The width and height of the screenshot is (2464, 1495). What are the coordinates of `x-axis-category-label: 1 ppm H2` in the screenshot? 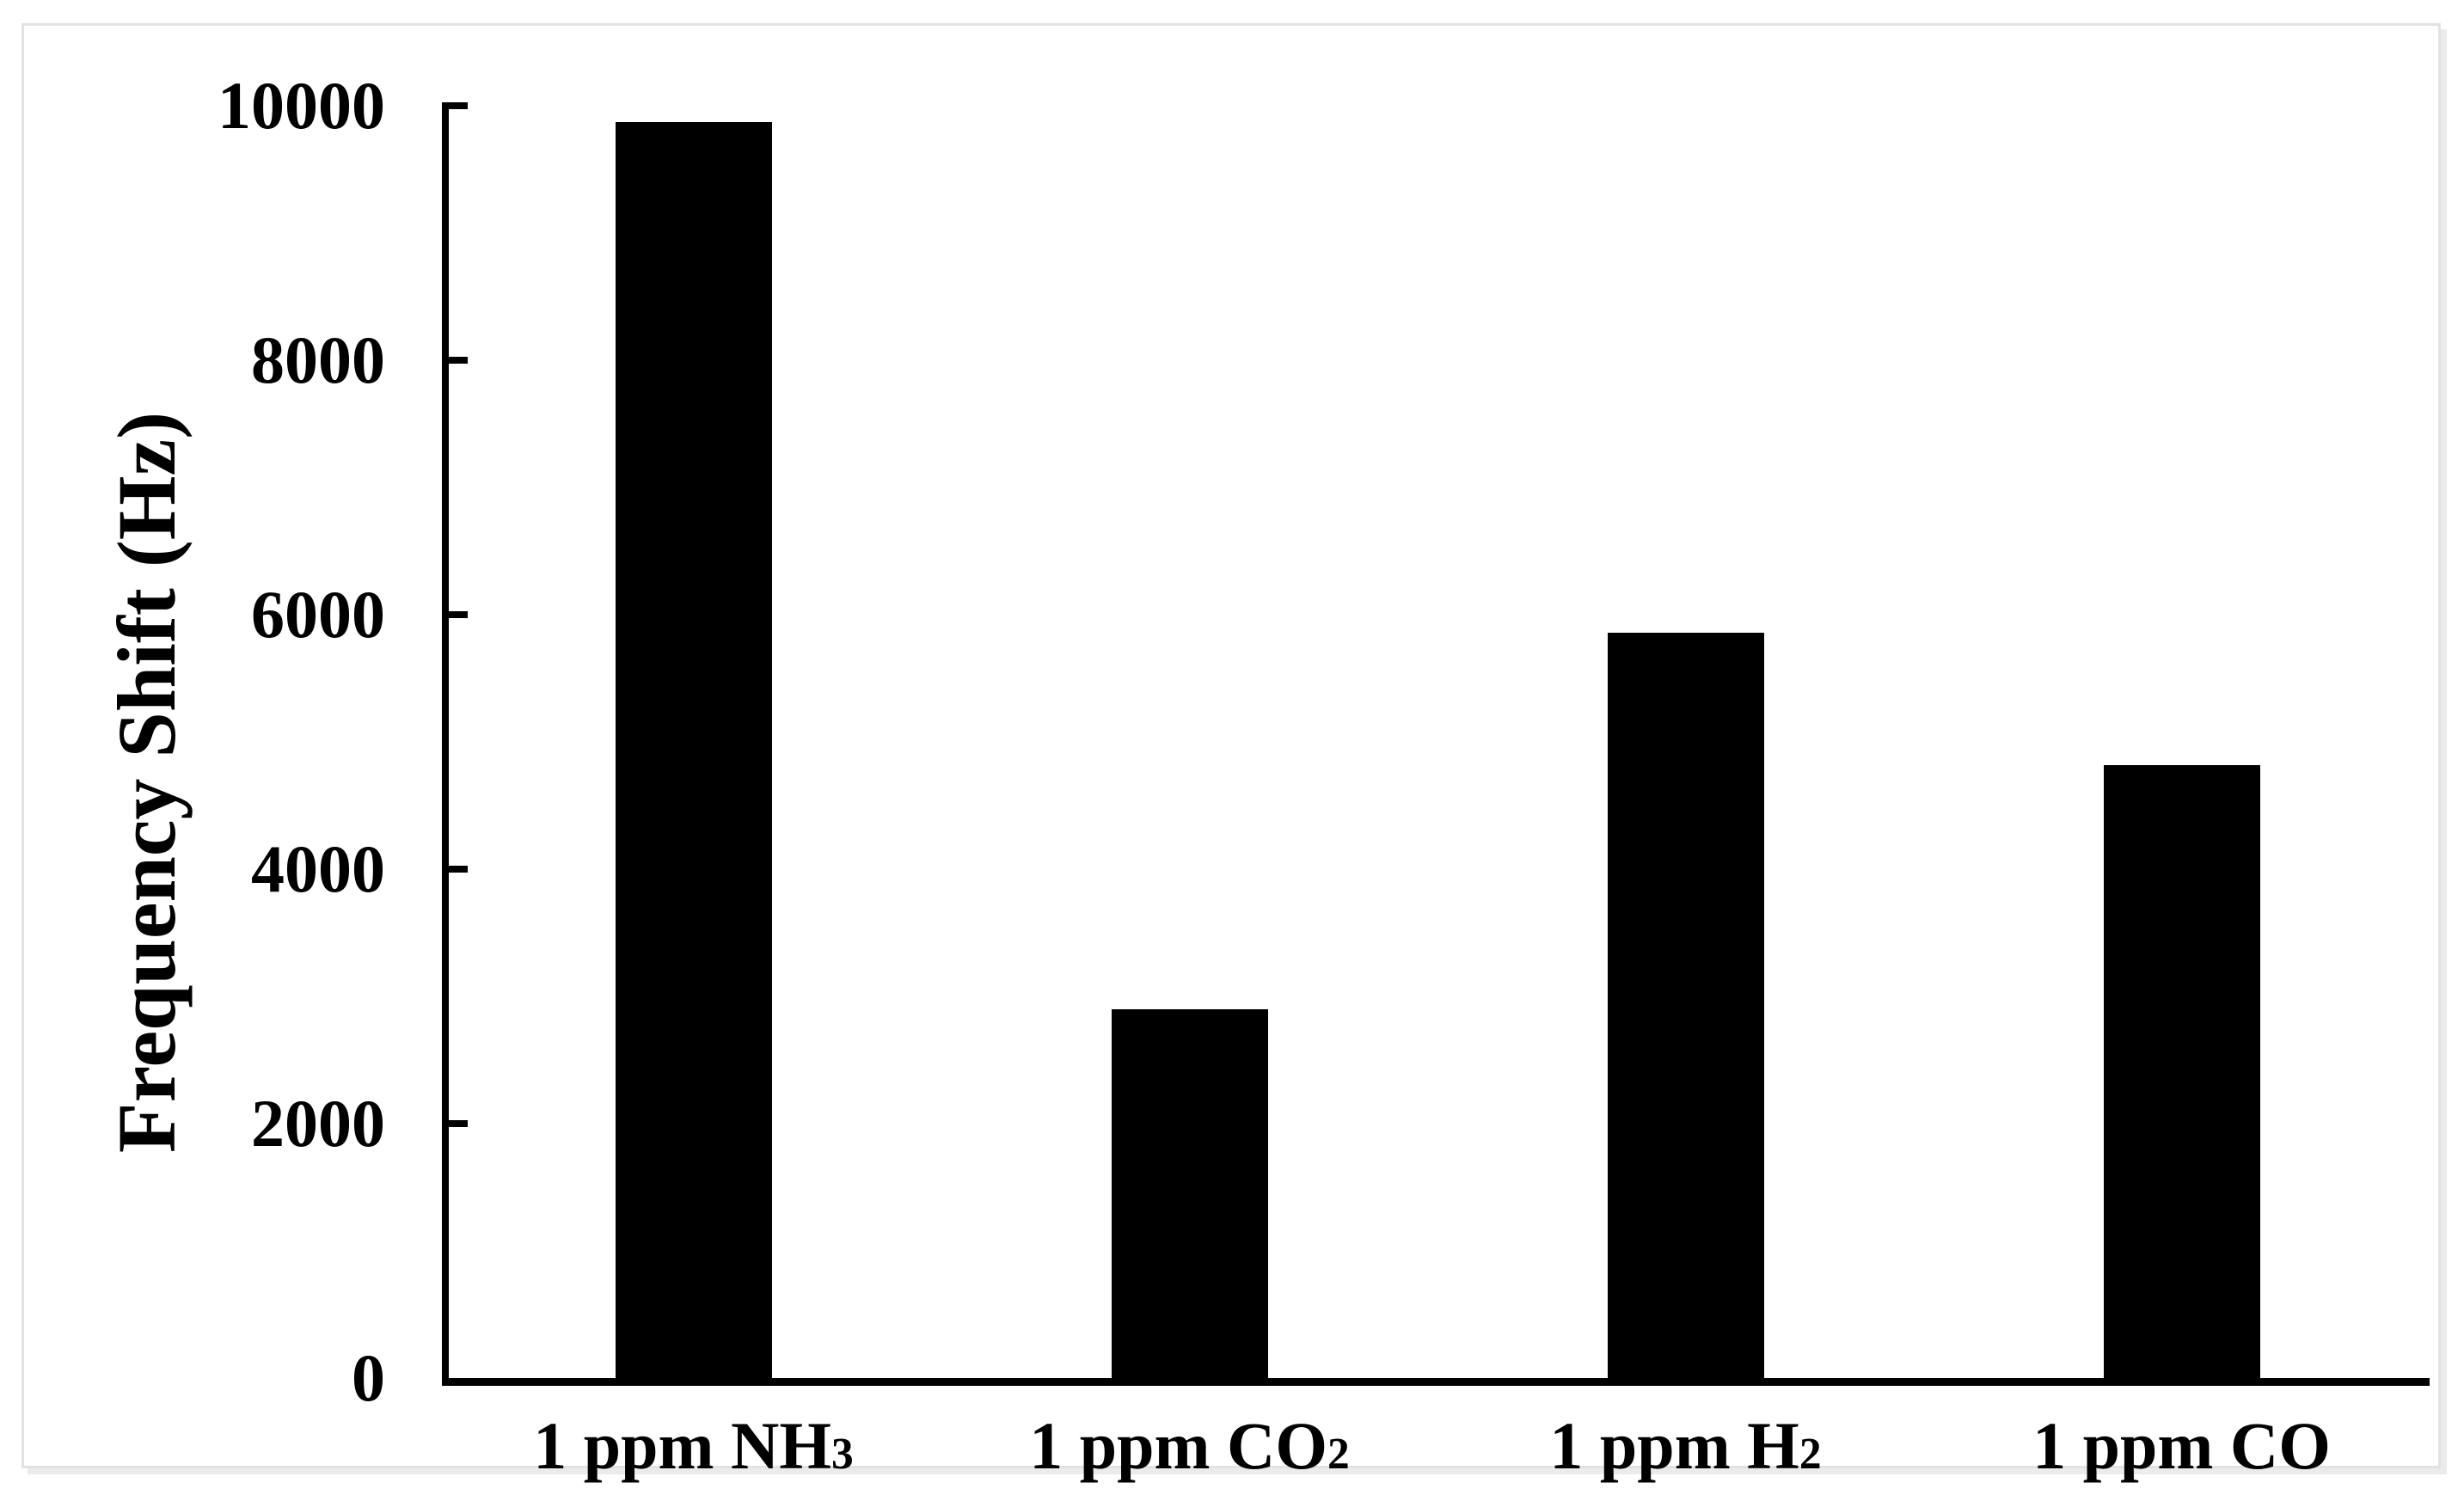 It's located at (1685, 1446).